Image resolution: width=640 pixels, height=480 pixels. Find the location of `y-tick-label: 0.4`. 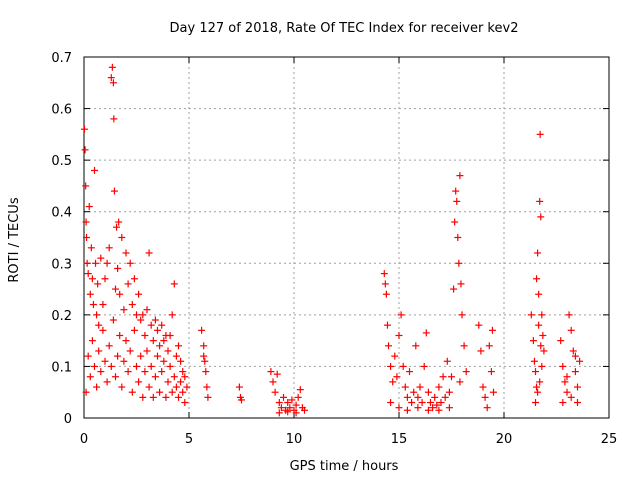

y-tick-label: 0.4 is located at coordinates (61, 213).